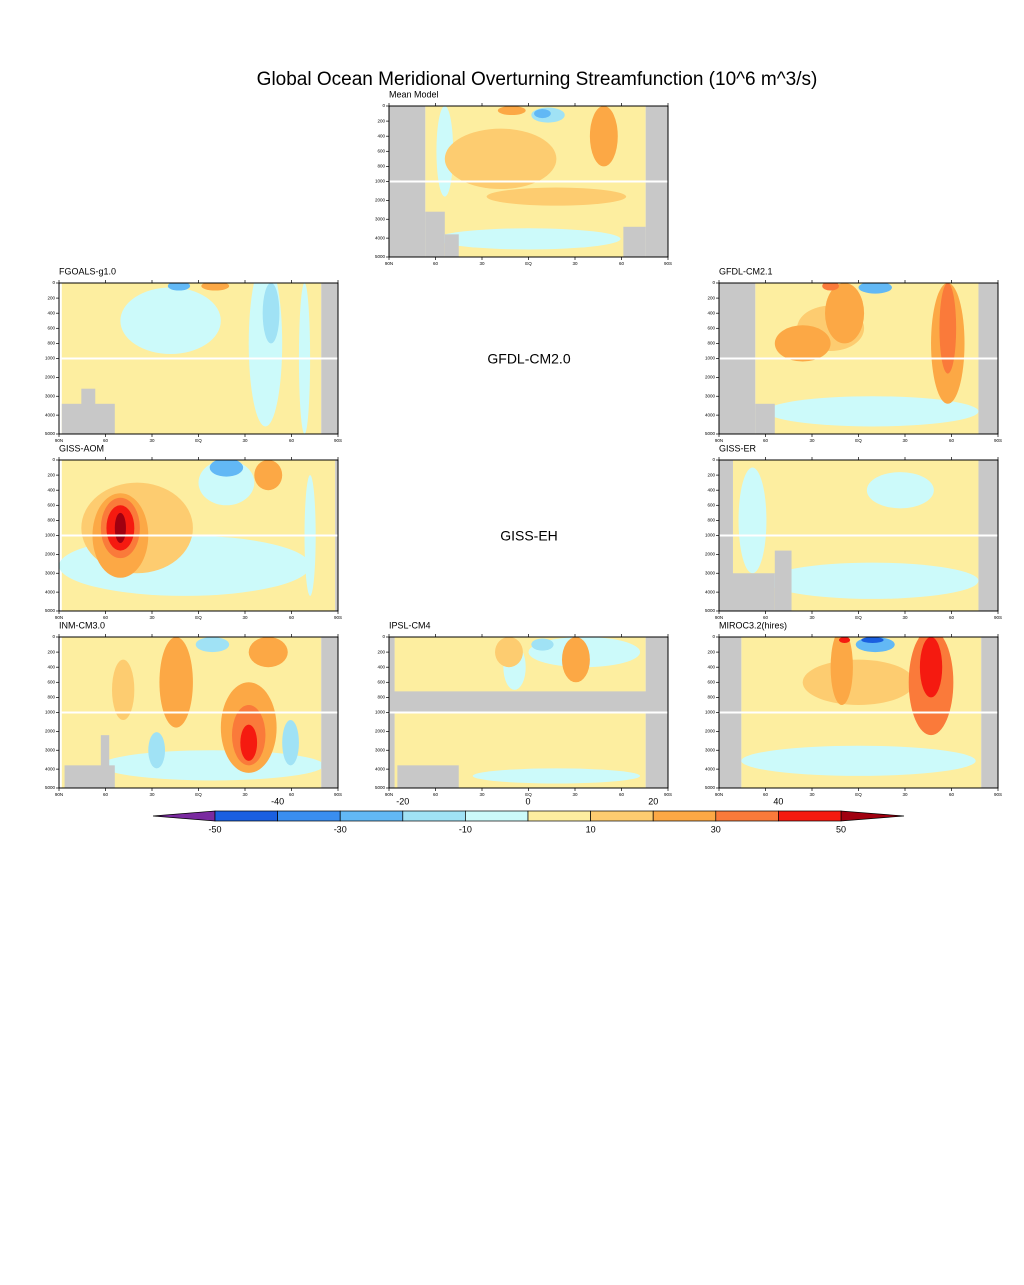 The height and width of the screenshot is (1285, 1024). What do you see at coordinates (872, 816) in the screenshot?
I see `colorbar-over` at bounding box center [872, 816].